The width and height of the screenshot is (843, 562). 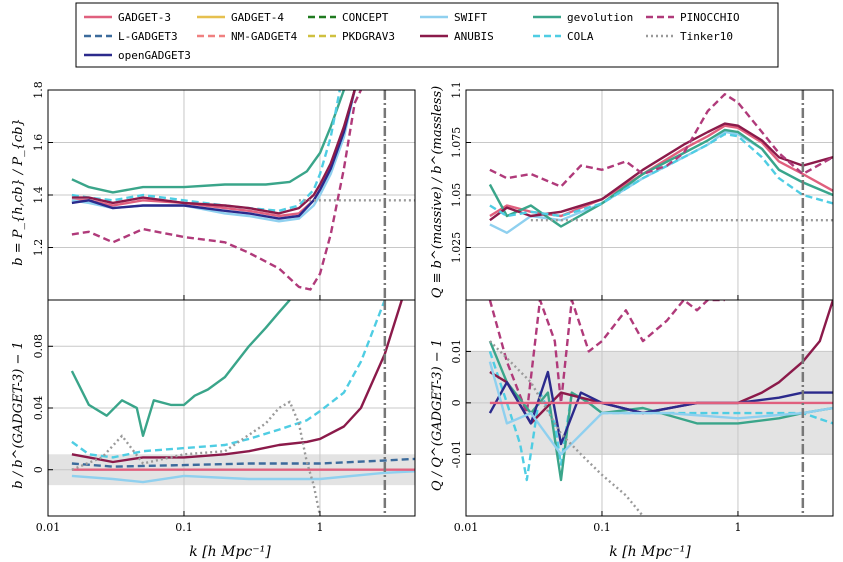 What do you see at coordinates (38, 143) in the screenshot?
I see `y-tick-label: 1.6` at bounding box center [38, 143].